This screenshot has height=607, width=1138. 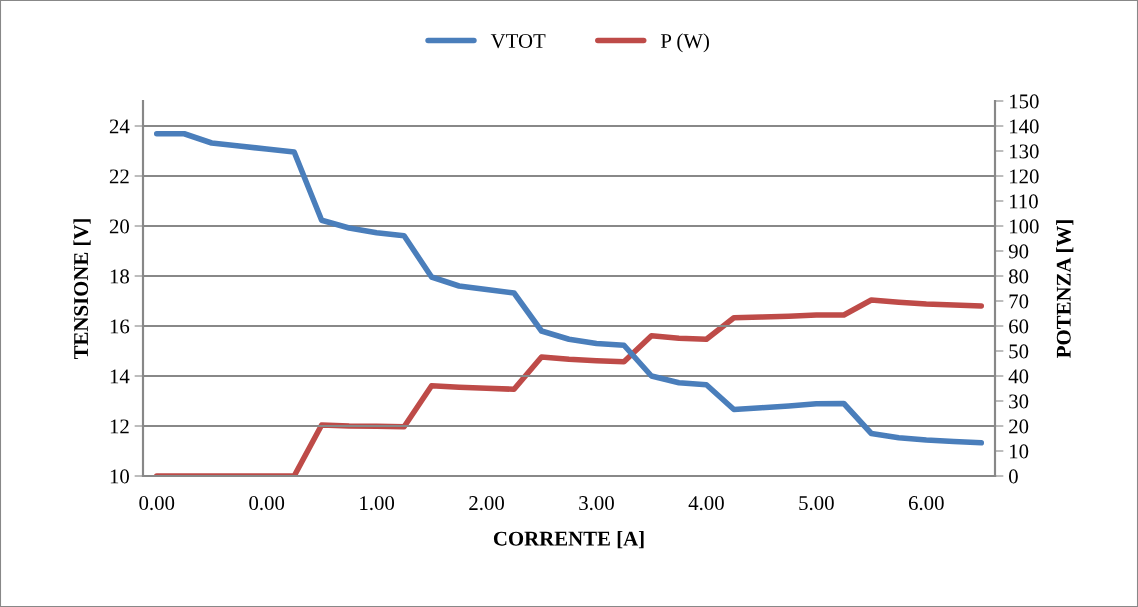 What do you see at coordinates (1024, 126) in the screenshot?
I see `y2-tick-label: 140` at bounding box center [1024, 126].